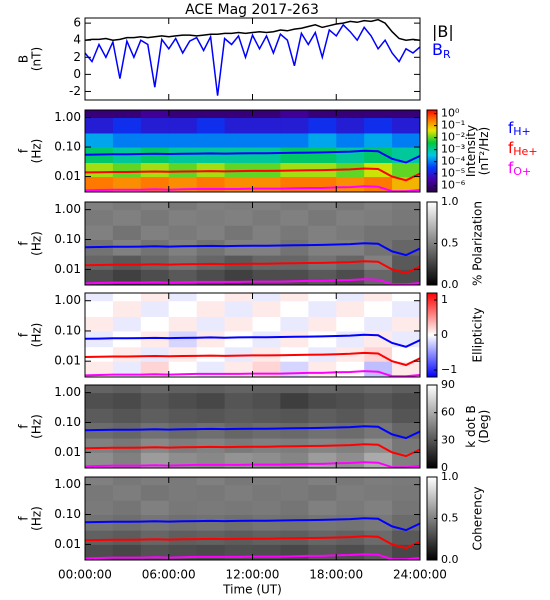 This screenshot has height=600, width=550. Describe the element at coordinates (478, 243) in the screenshot. I see `colorbar-label: % Polarization` at that location.